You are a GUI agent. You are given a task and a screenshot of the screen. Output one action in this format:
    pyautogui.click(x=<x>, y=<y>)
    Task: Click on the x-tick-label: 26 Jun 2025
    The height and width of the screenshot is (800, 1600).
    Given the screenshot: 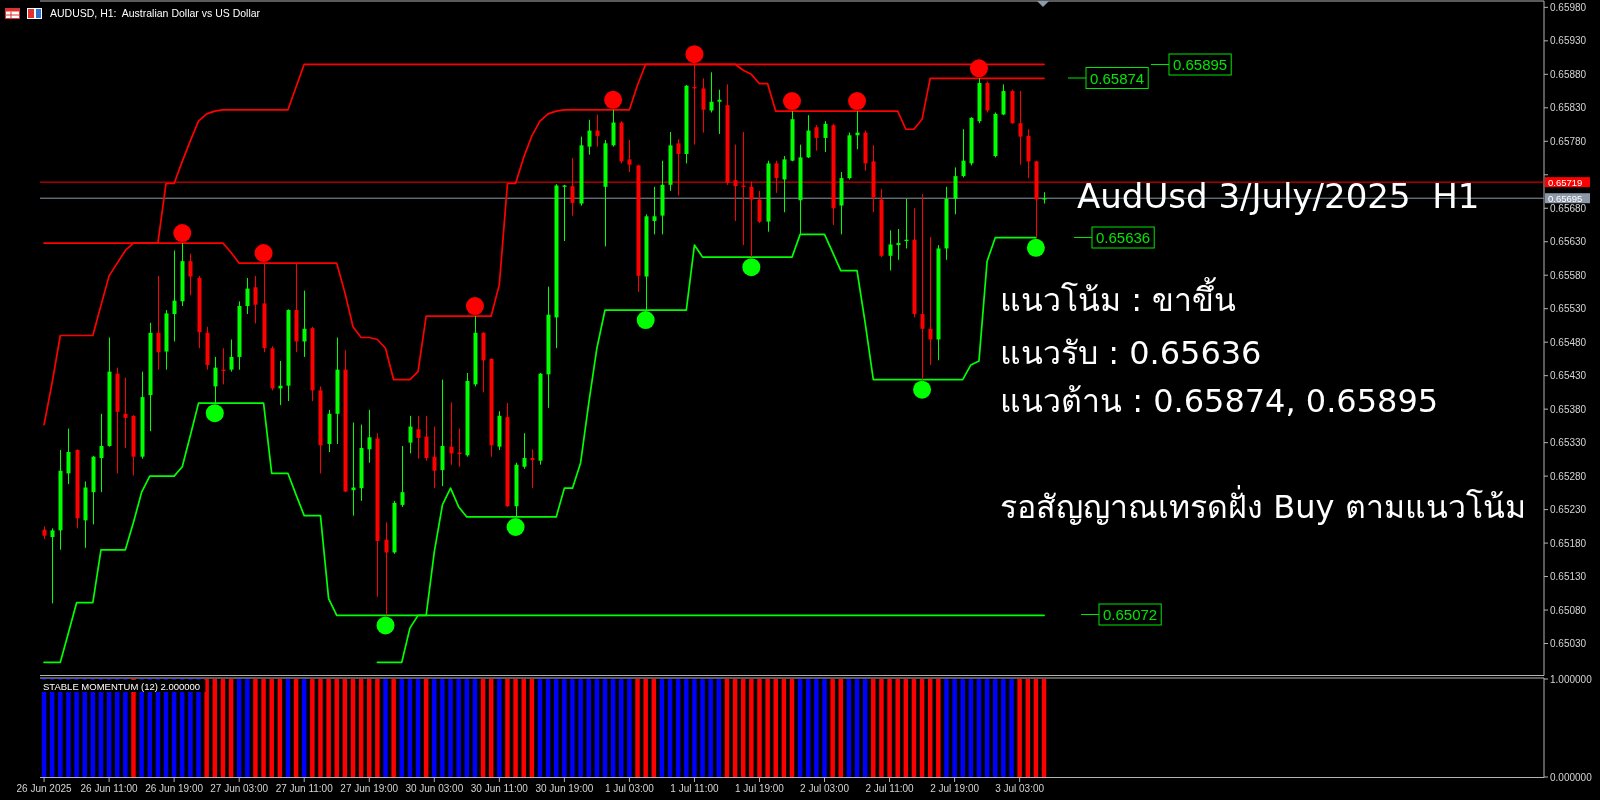 What is the action you would take?
    pyautogui.click(x=44, y=788)
    